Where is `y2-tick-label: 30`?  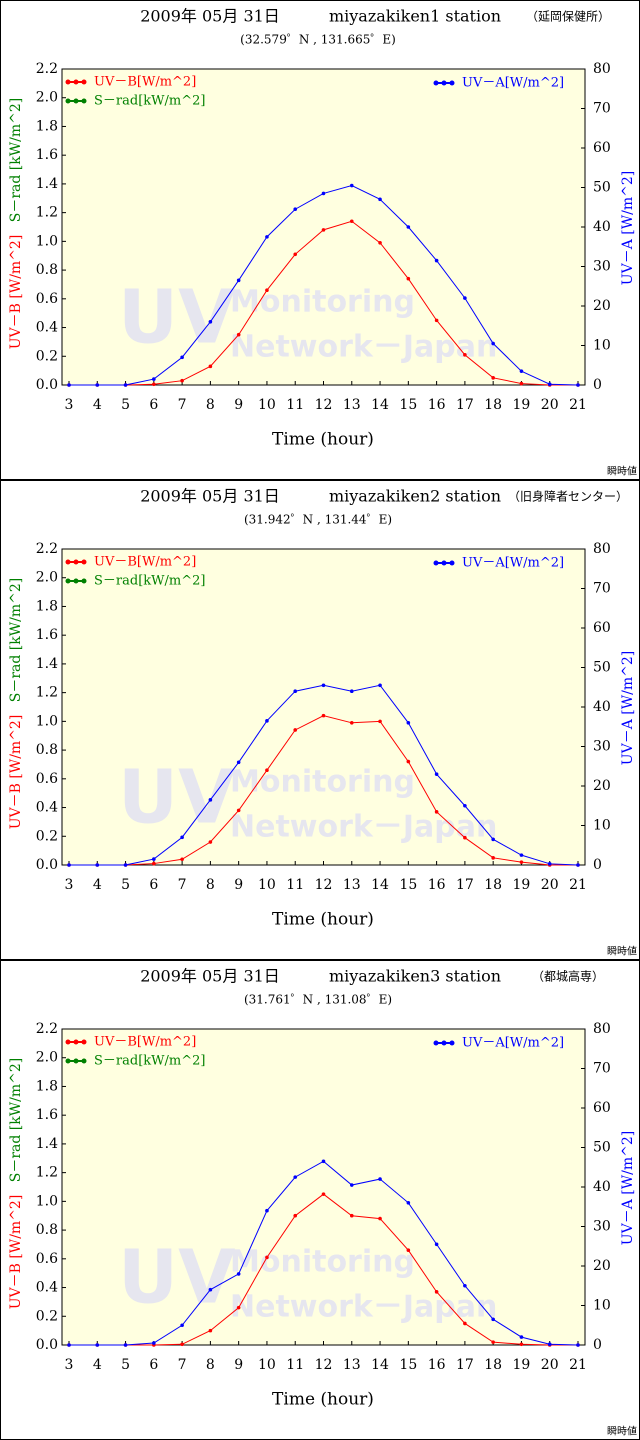
y2-tick-label: 30 is located at coordinates (602, 267).